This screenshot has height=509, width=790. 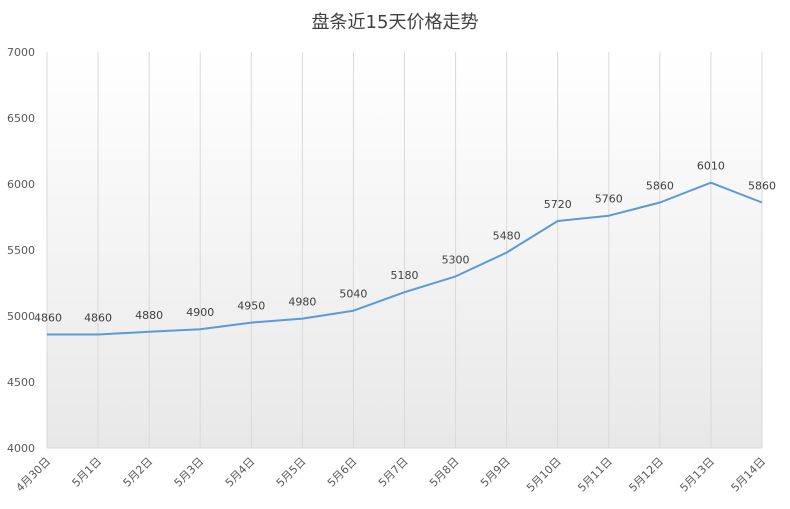 What do you see at coordinates (87, 472) in the screenshot?
I see `x-tick-label: 5月1日` at bounding box center [87, 472].